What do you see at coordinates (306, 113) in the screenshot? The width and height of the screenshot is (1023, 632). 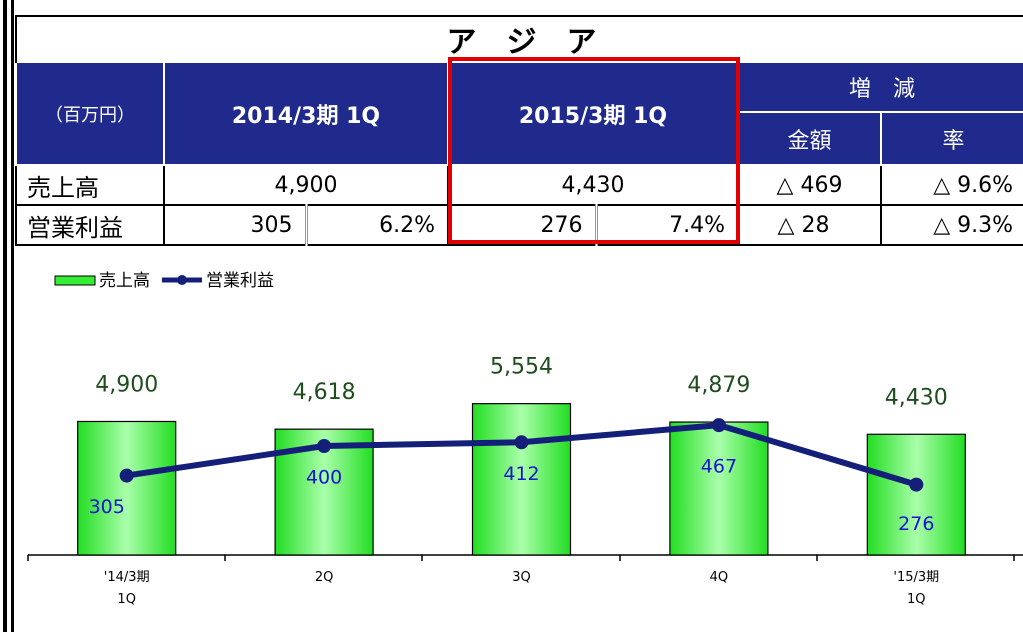 I see `period-header: 2014/3期 1Q` at bounding box center [306, 113].